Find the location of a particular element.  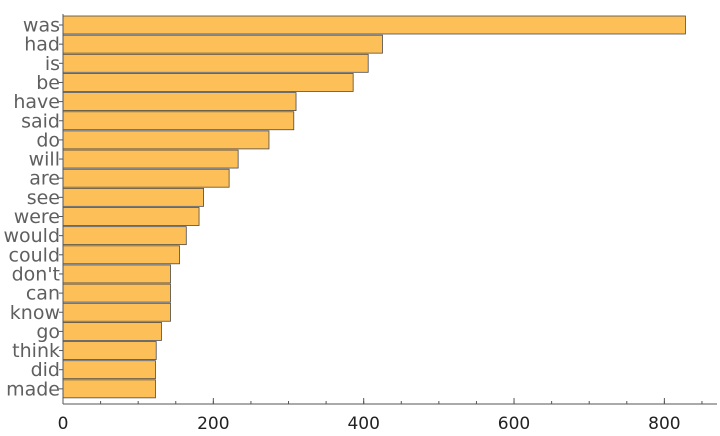

category-label: see is located at coordinates (43, 198).